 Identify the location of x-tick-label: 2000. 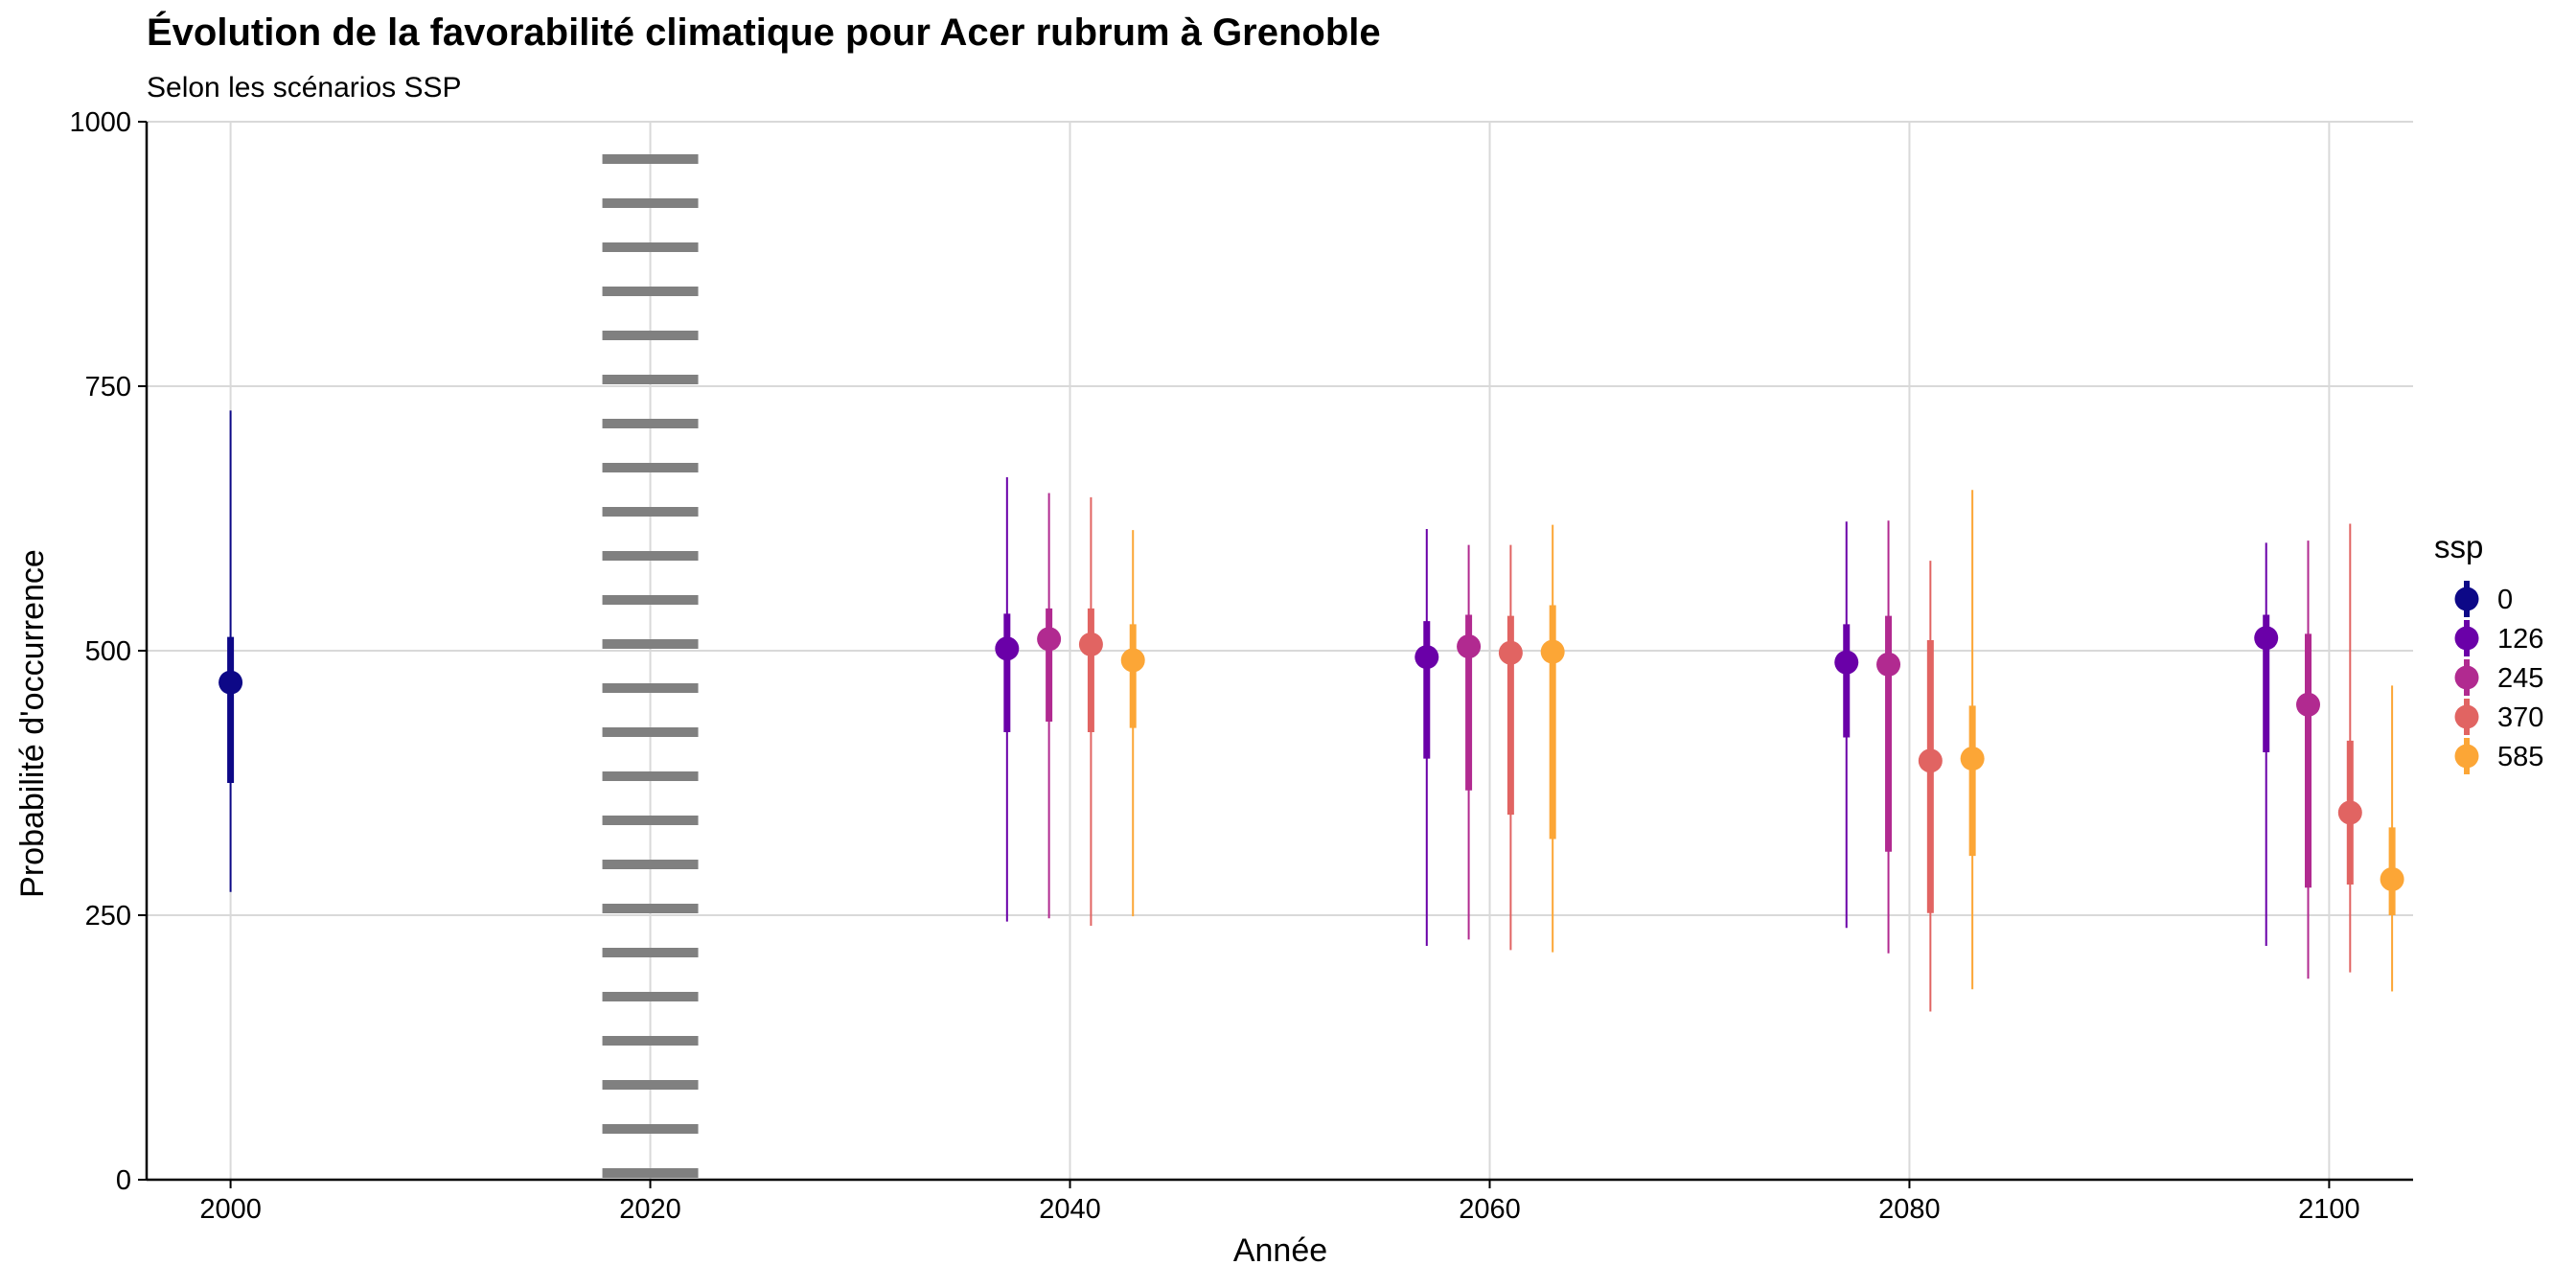
(230, 1209).